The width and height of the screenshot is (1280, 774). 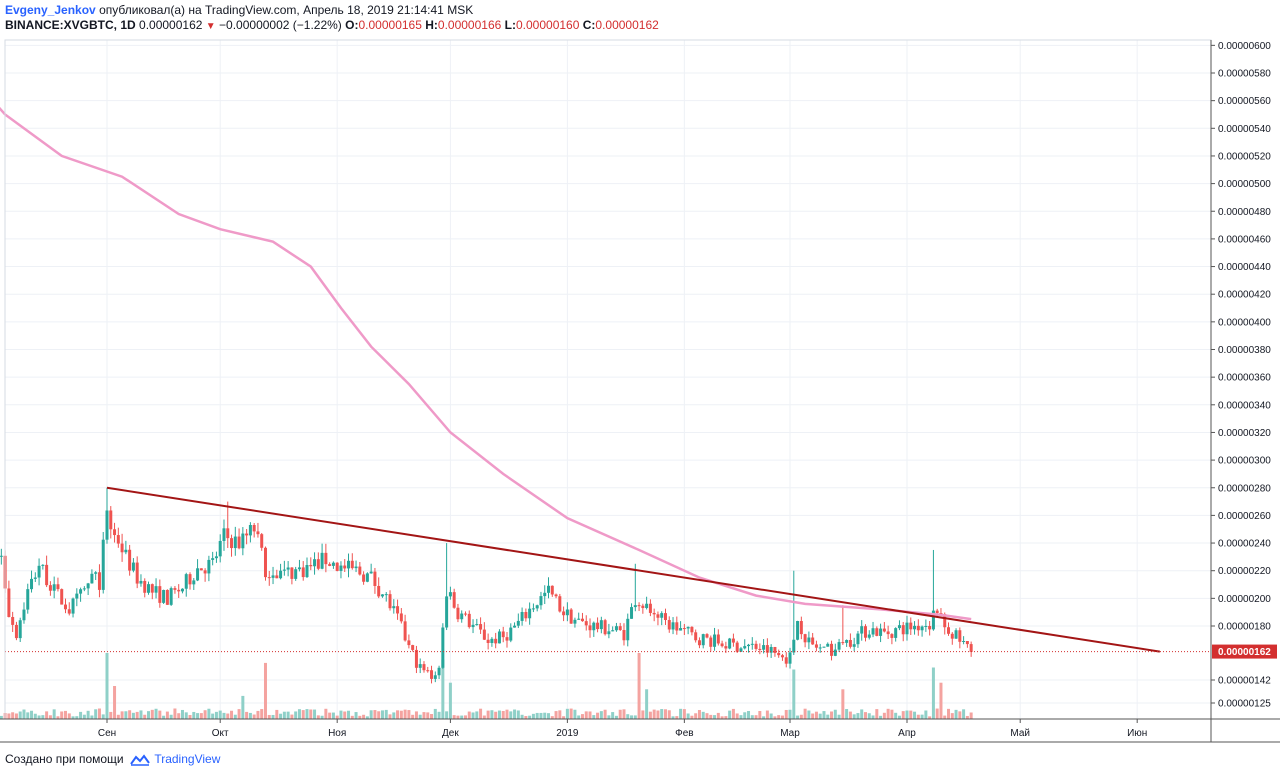 What do you see at coordinates (50, 10) in the screenshot?
I see `author-link: Evgeny_Jenkov` at bounding box center [50, 10].